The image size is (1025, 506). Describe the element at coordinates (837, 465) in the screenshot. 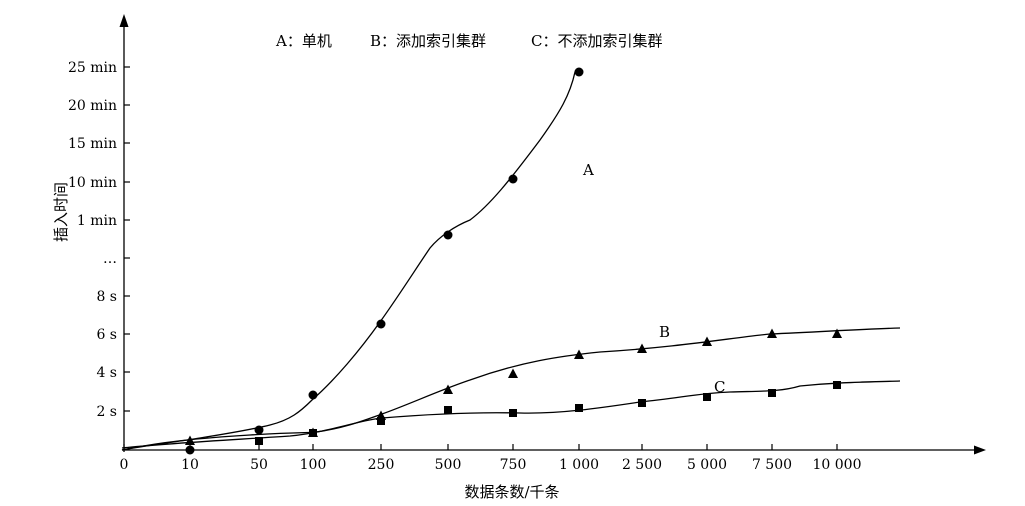

I see `x-tick-label: 10 000` at that location.